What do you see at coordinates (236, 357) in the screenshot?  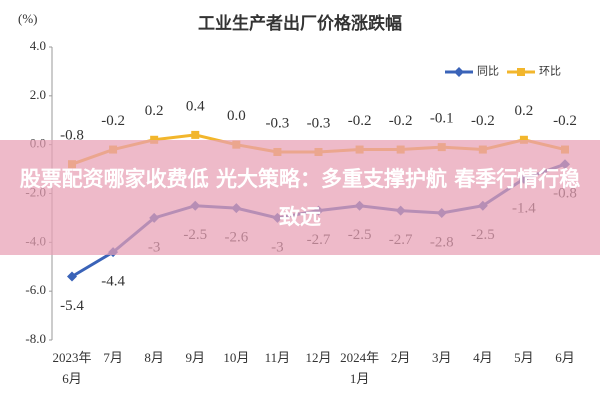 I see `x-tick-label: 10月` at bounding box center [236, 357].